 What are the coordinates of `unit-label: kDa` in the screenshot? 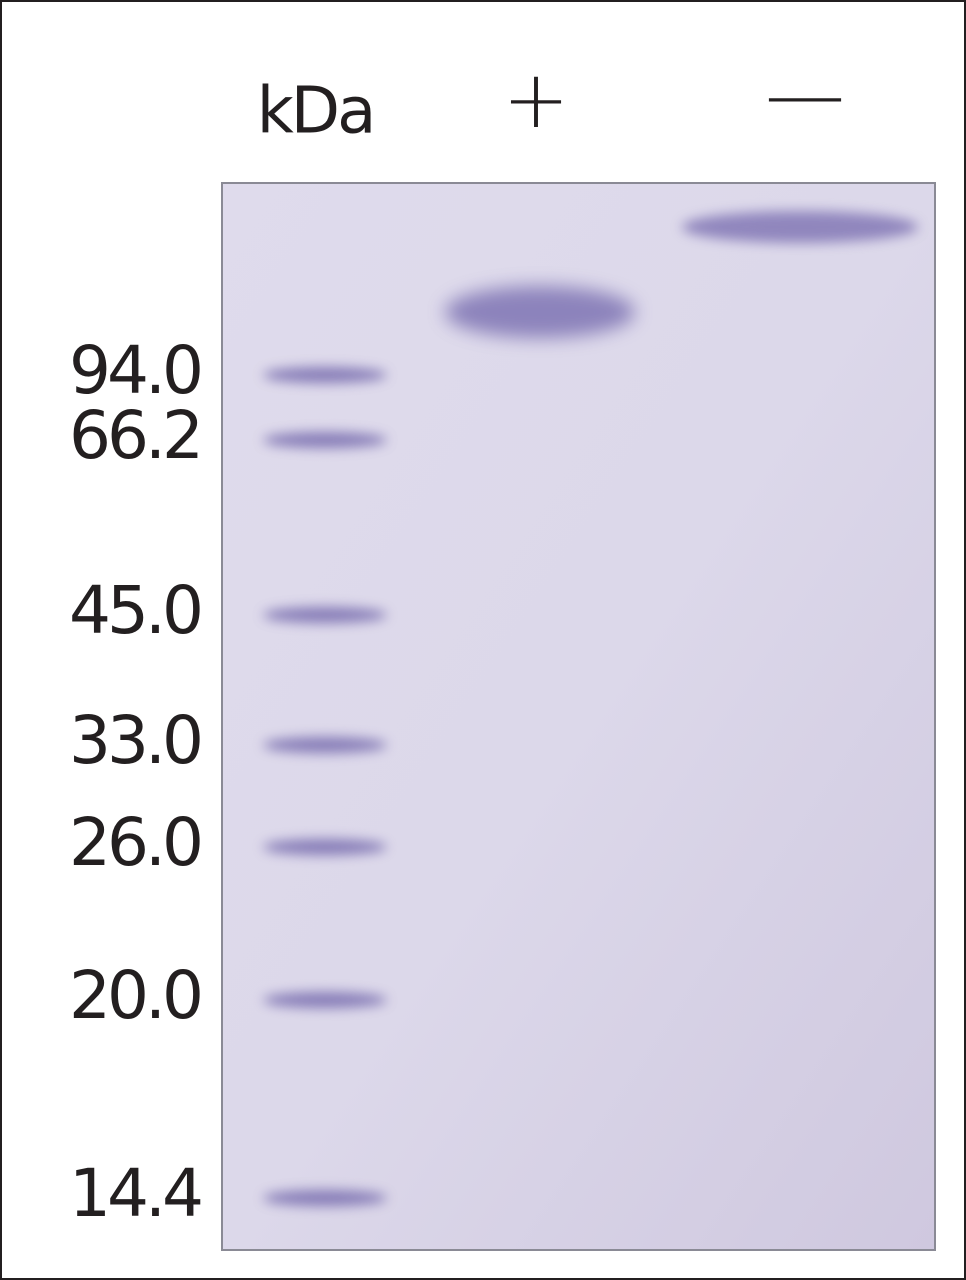 It's located at (315, 112).